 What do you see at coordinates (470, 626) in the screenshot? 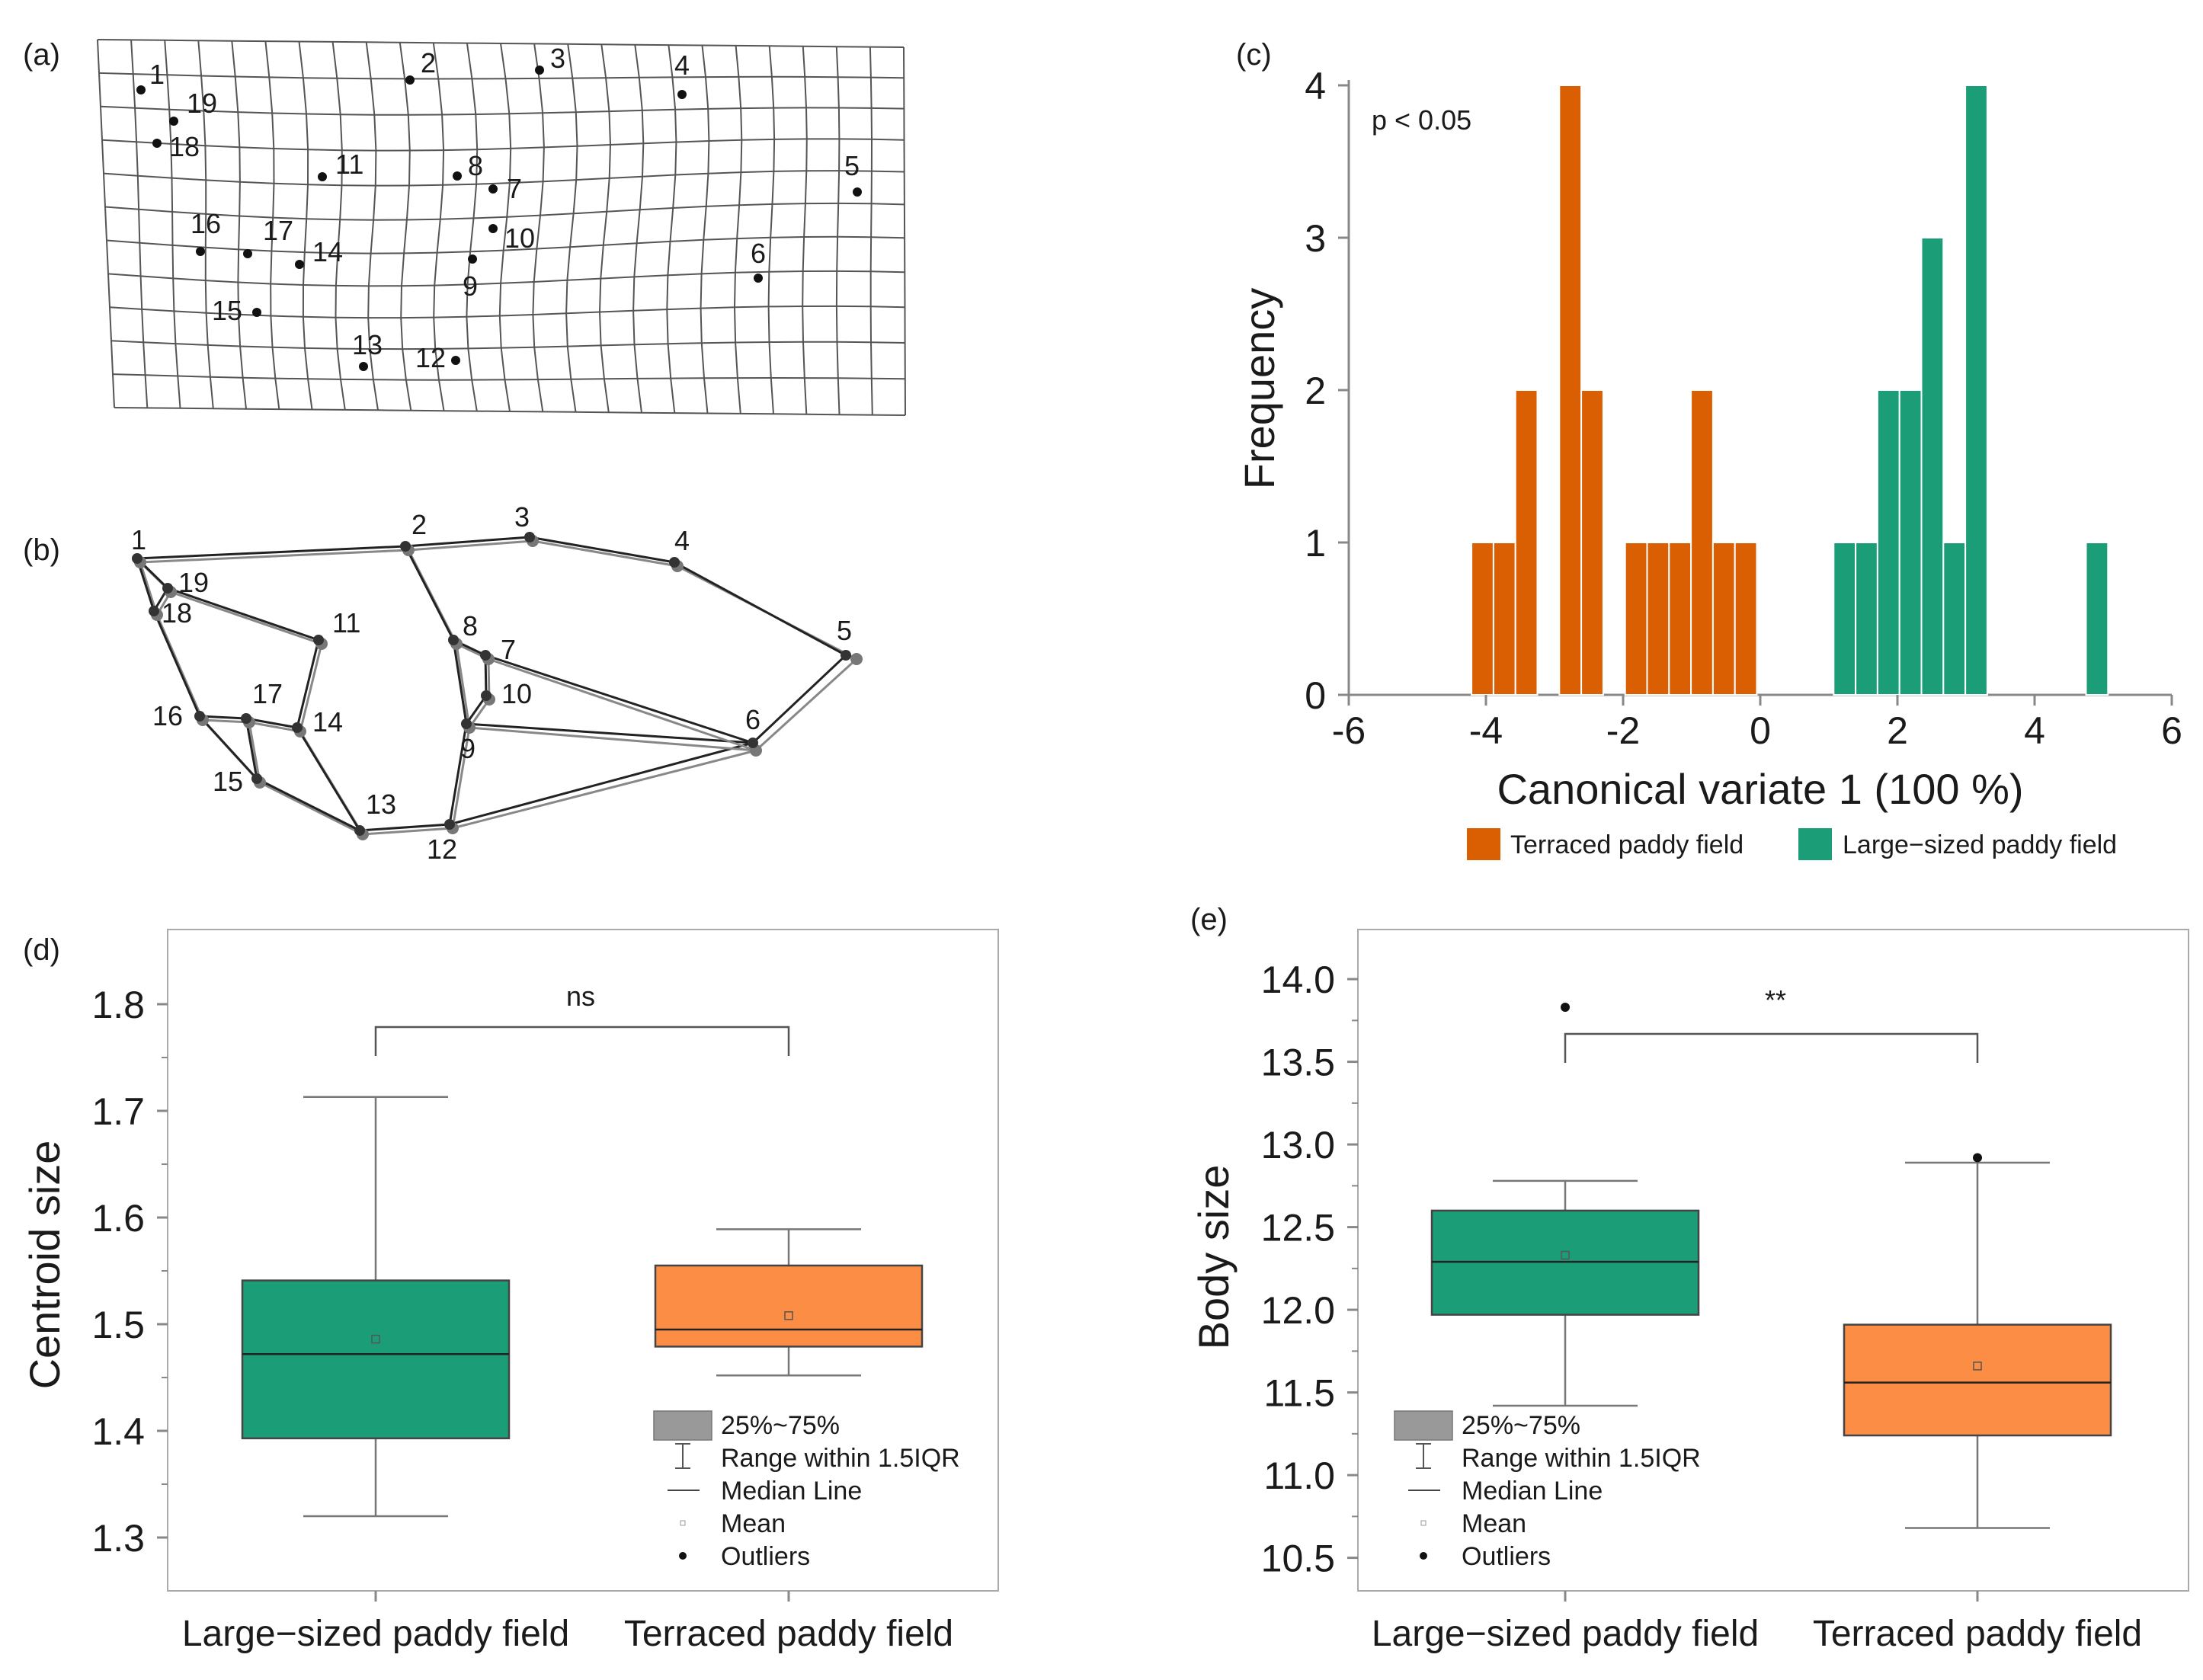
I see `wireframe-label: 8` at bounding box center [470, 626].